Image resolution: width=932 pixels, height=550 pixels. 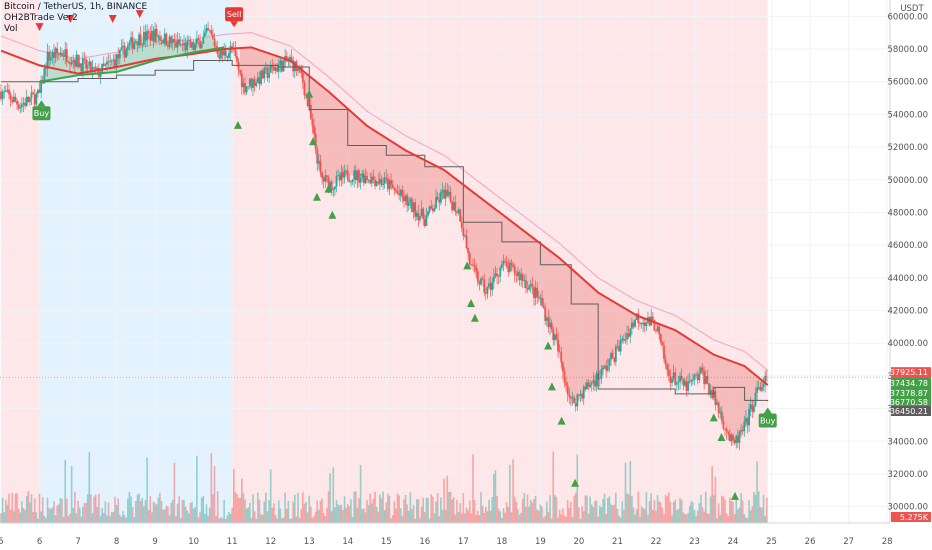 I want to click on symbol-title: Bitcoin / TetherUS, 1h, BINANCE, so click(x=76, y=7).